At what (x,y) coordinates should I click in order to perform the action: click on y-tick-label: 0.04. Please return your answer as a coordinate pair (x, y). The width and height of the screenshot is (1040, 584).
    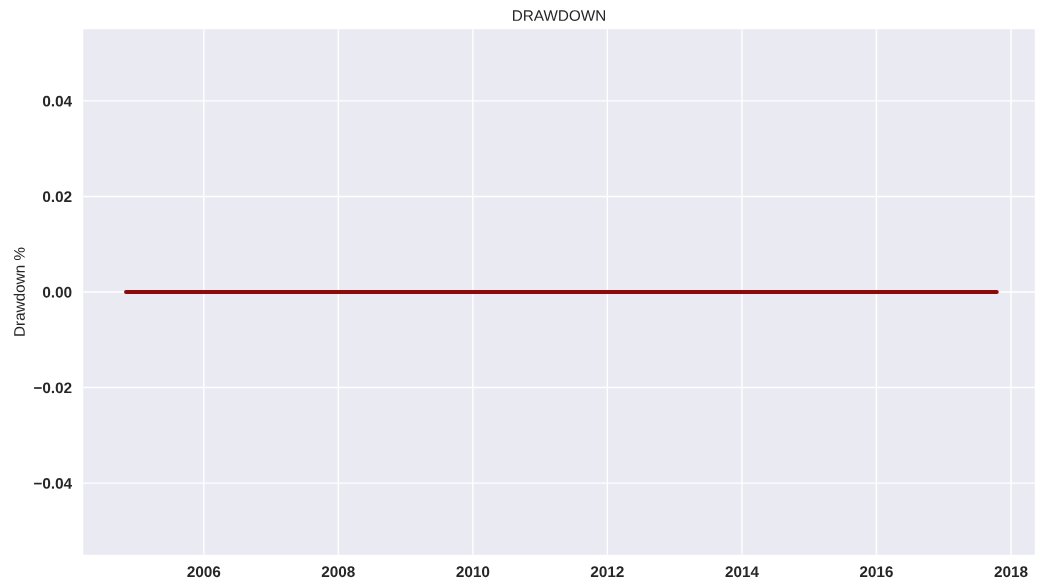
    Looking at the image, I should click on (57, 101).